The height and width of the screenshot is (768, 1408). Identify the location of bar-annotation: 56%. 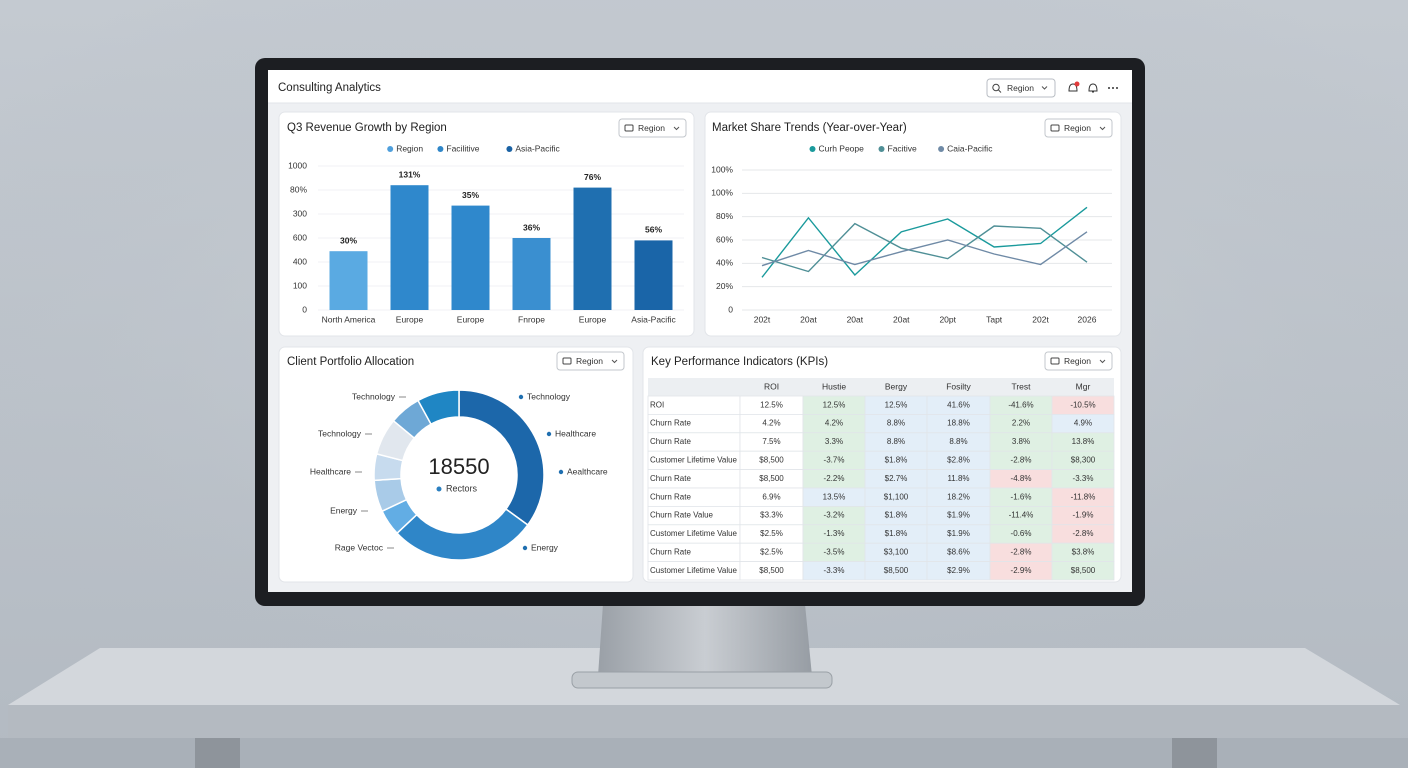
(653, 230).